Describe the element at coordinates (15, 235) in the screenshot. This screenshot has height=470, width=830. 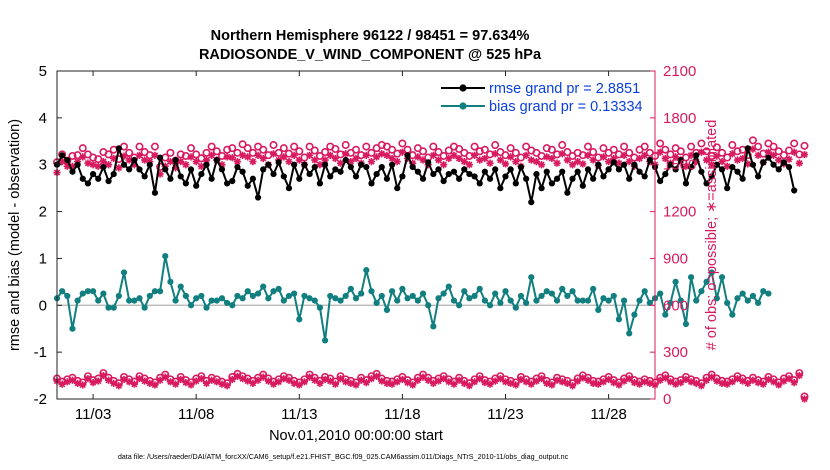
I see `left-y-axis-label: rmse and bias (model - observation)` at that location.